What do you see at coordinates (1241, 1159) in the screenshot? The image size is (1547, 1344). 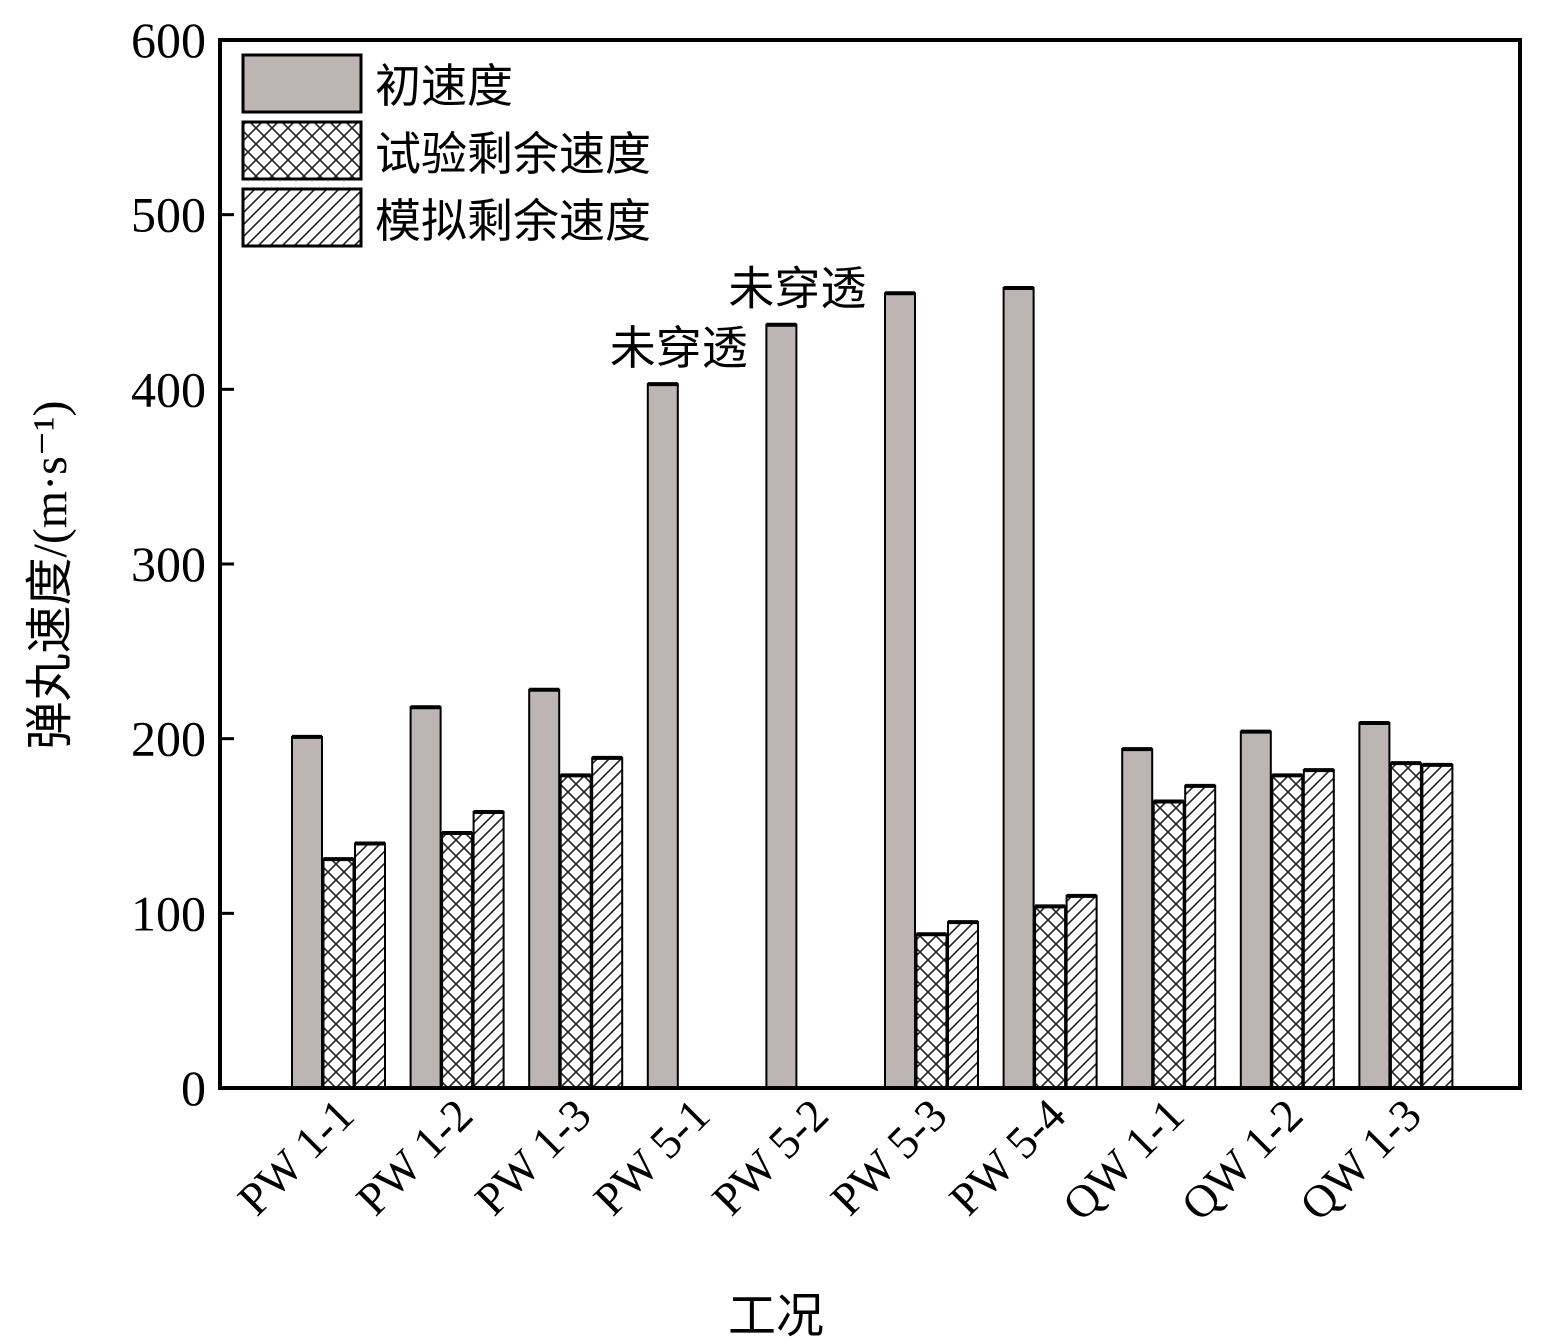 I see `x-tick-label: QW 1-2` at bounding box center [1241, 1159].